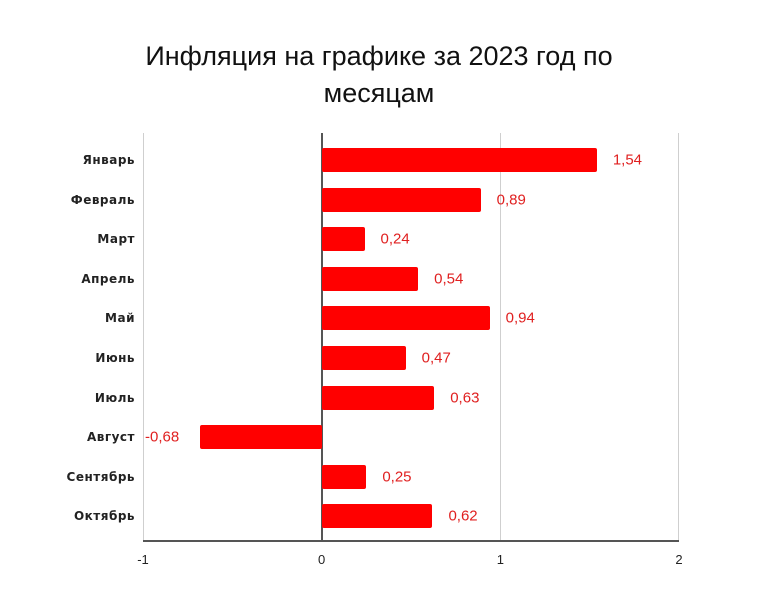 This screenshot has height=601, width=758. What do you see at coordinates (463, 516) in the screenshot?
I see `value-label: 0,62` at bounding box center [463, 516].